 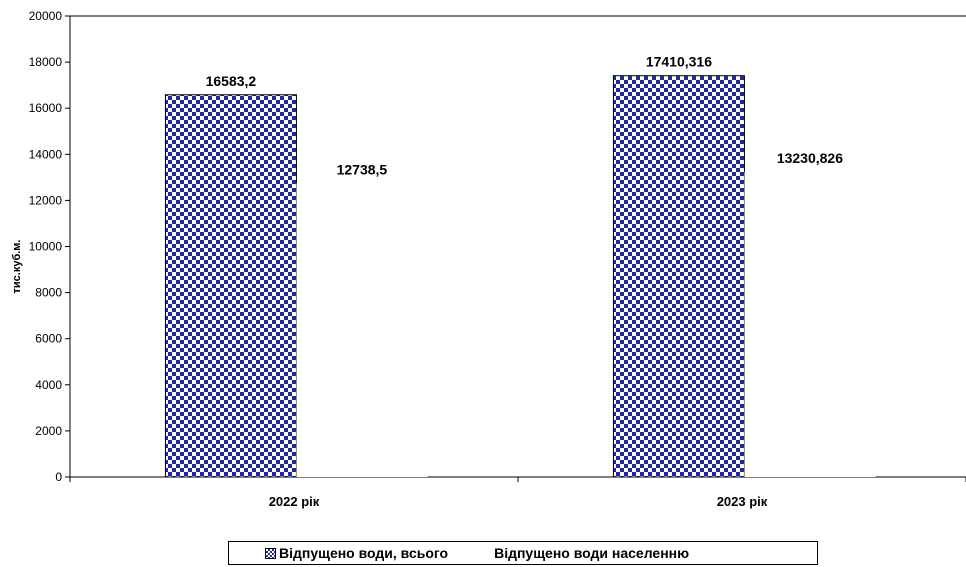 I want to click on legend-item-total: Відпущено води, всього, so click(x=356, y=553).